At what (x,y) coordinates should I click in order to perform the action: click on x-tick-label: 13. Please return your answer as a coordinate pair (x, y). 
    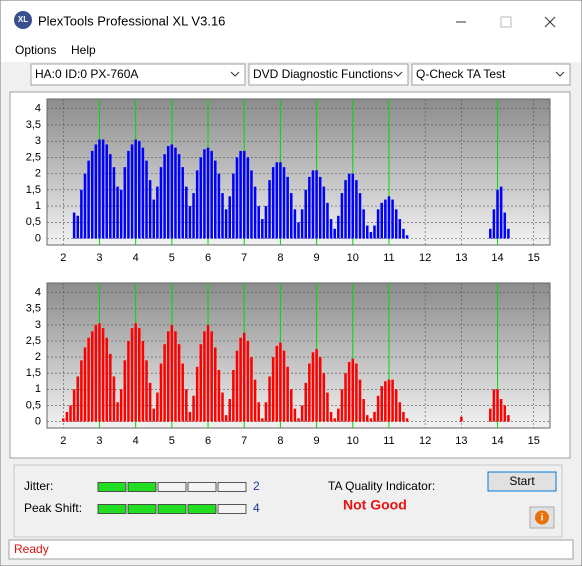
    Looking at the image, I should click on (461, 258).